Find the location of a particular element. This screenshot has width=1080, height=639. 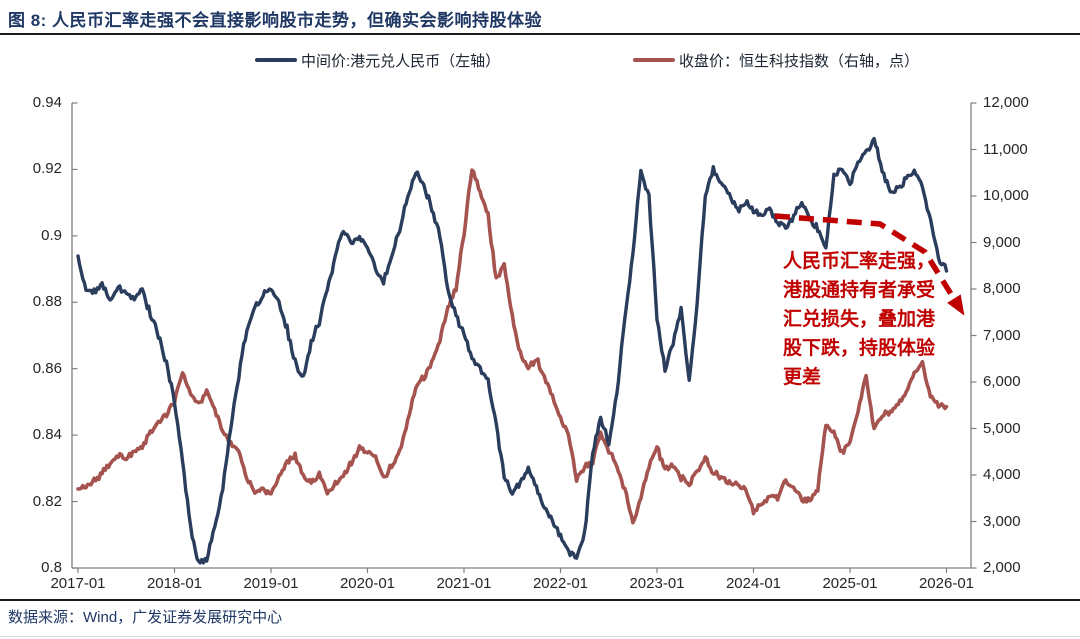

source-note: 数据来源：Wind，广发证券发展研究中心 is located at coordinates (145, 617).